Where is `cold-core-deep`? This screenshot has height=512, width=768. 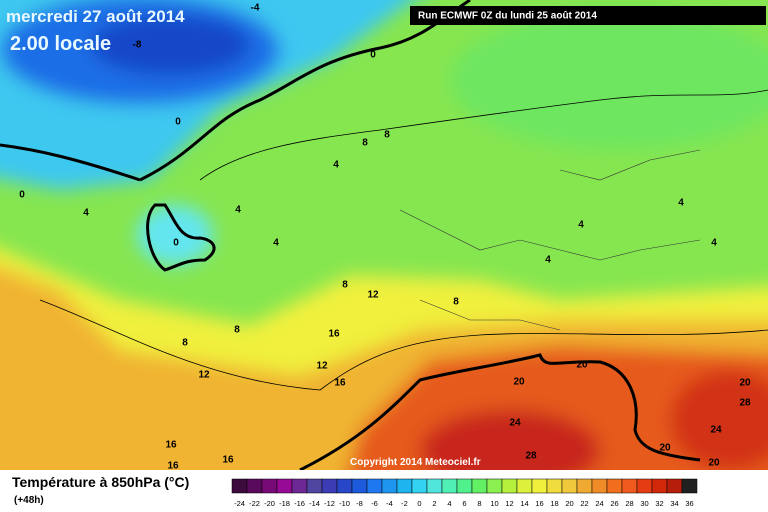 cold-core-deep is located at coordinates (170, 45).